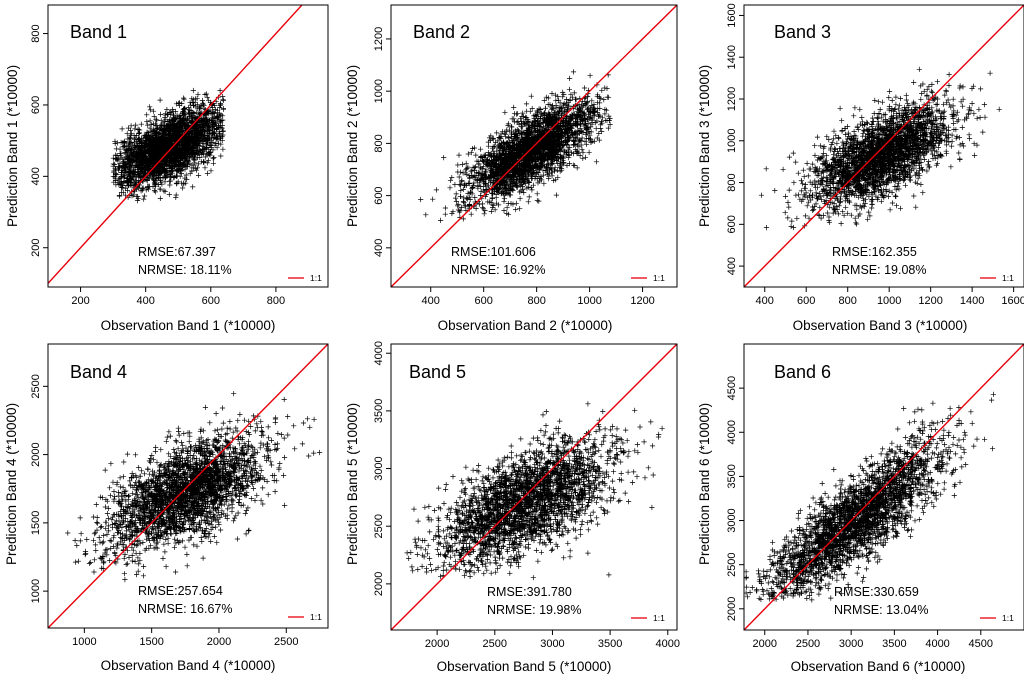 The height and width of the screenshot is (680, 1024). What do you see at coordinates (1012, 301) in the screenshot?
I see `x-tick-label: 1600` at bounding box center [1012, 301].